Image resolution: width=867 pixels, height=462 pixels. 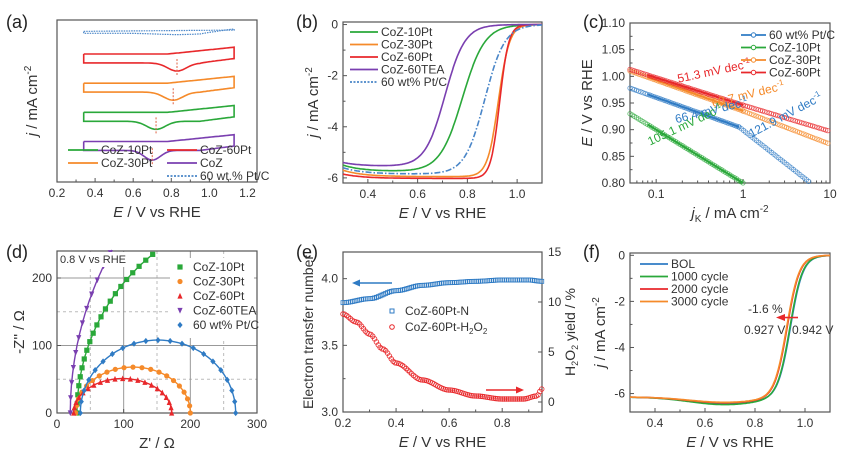 I want to click on lsv-curve-coz-60pt, so click(x=442, y=101).